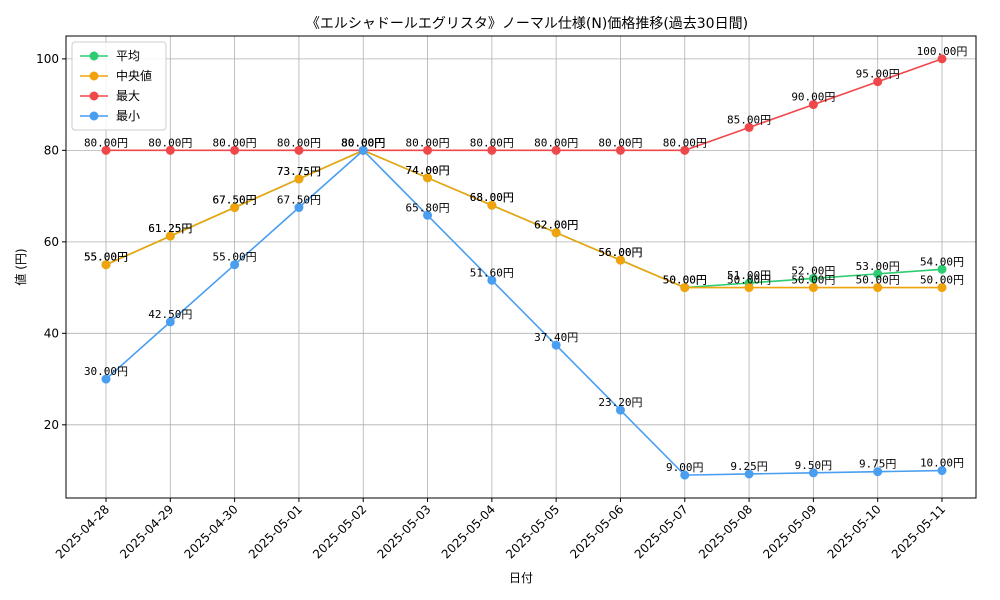  Describe the element at coordinates (82, 531) in the screenshot. I see `x-tick-label: 2025-04-28` at that location.